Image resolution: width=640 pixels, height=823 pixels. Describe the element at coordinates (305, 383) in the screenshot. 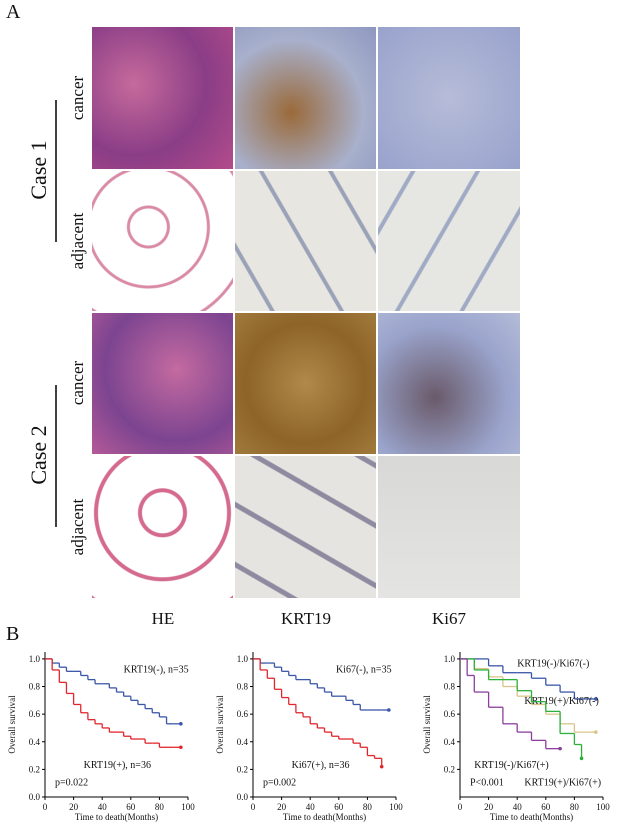

I see `photo-krt19-c2-cancer` at that location.